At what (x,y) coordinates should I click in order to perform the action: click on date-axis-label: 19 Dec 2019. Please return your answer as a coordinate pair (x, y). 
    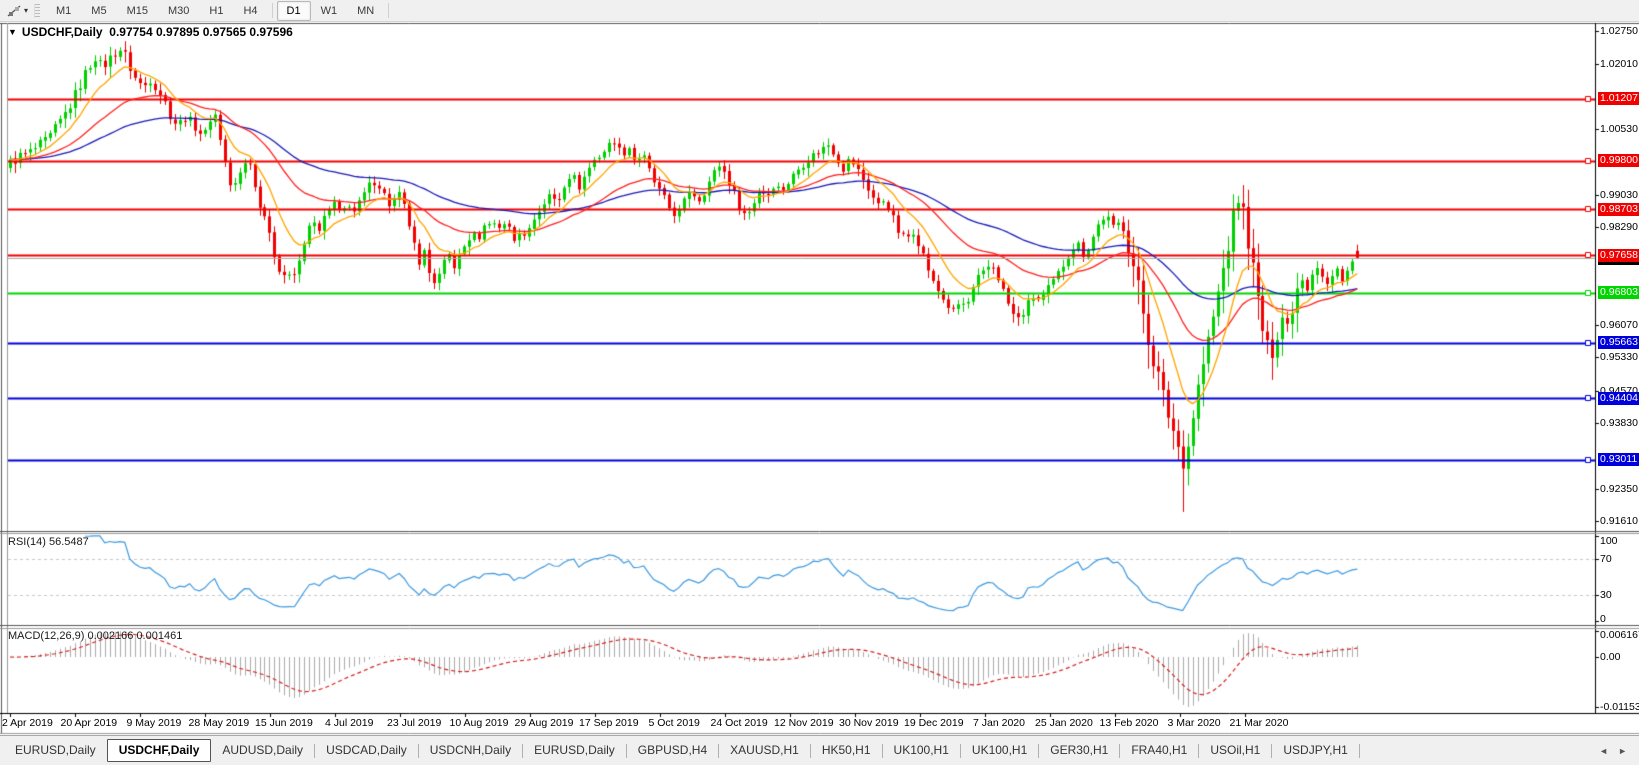
    Looking at the image, I should click on (934, 723).